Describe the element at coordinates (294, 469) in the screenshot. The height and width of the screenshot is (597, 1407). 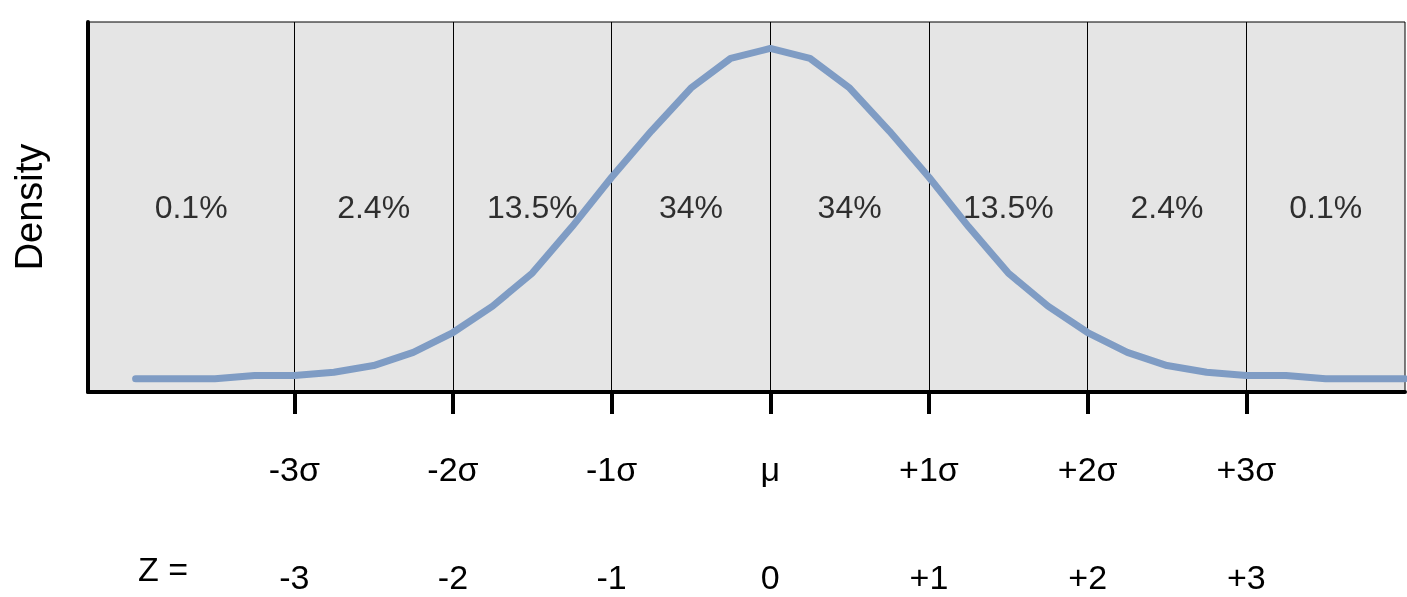
I see `x-tick-label: -3σ` at that location.